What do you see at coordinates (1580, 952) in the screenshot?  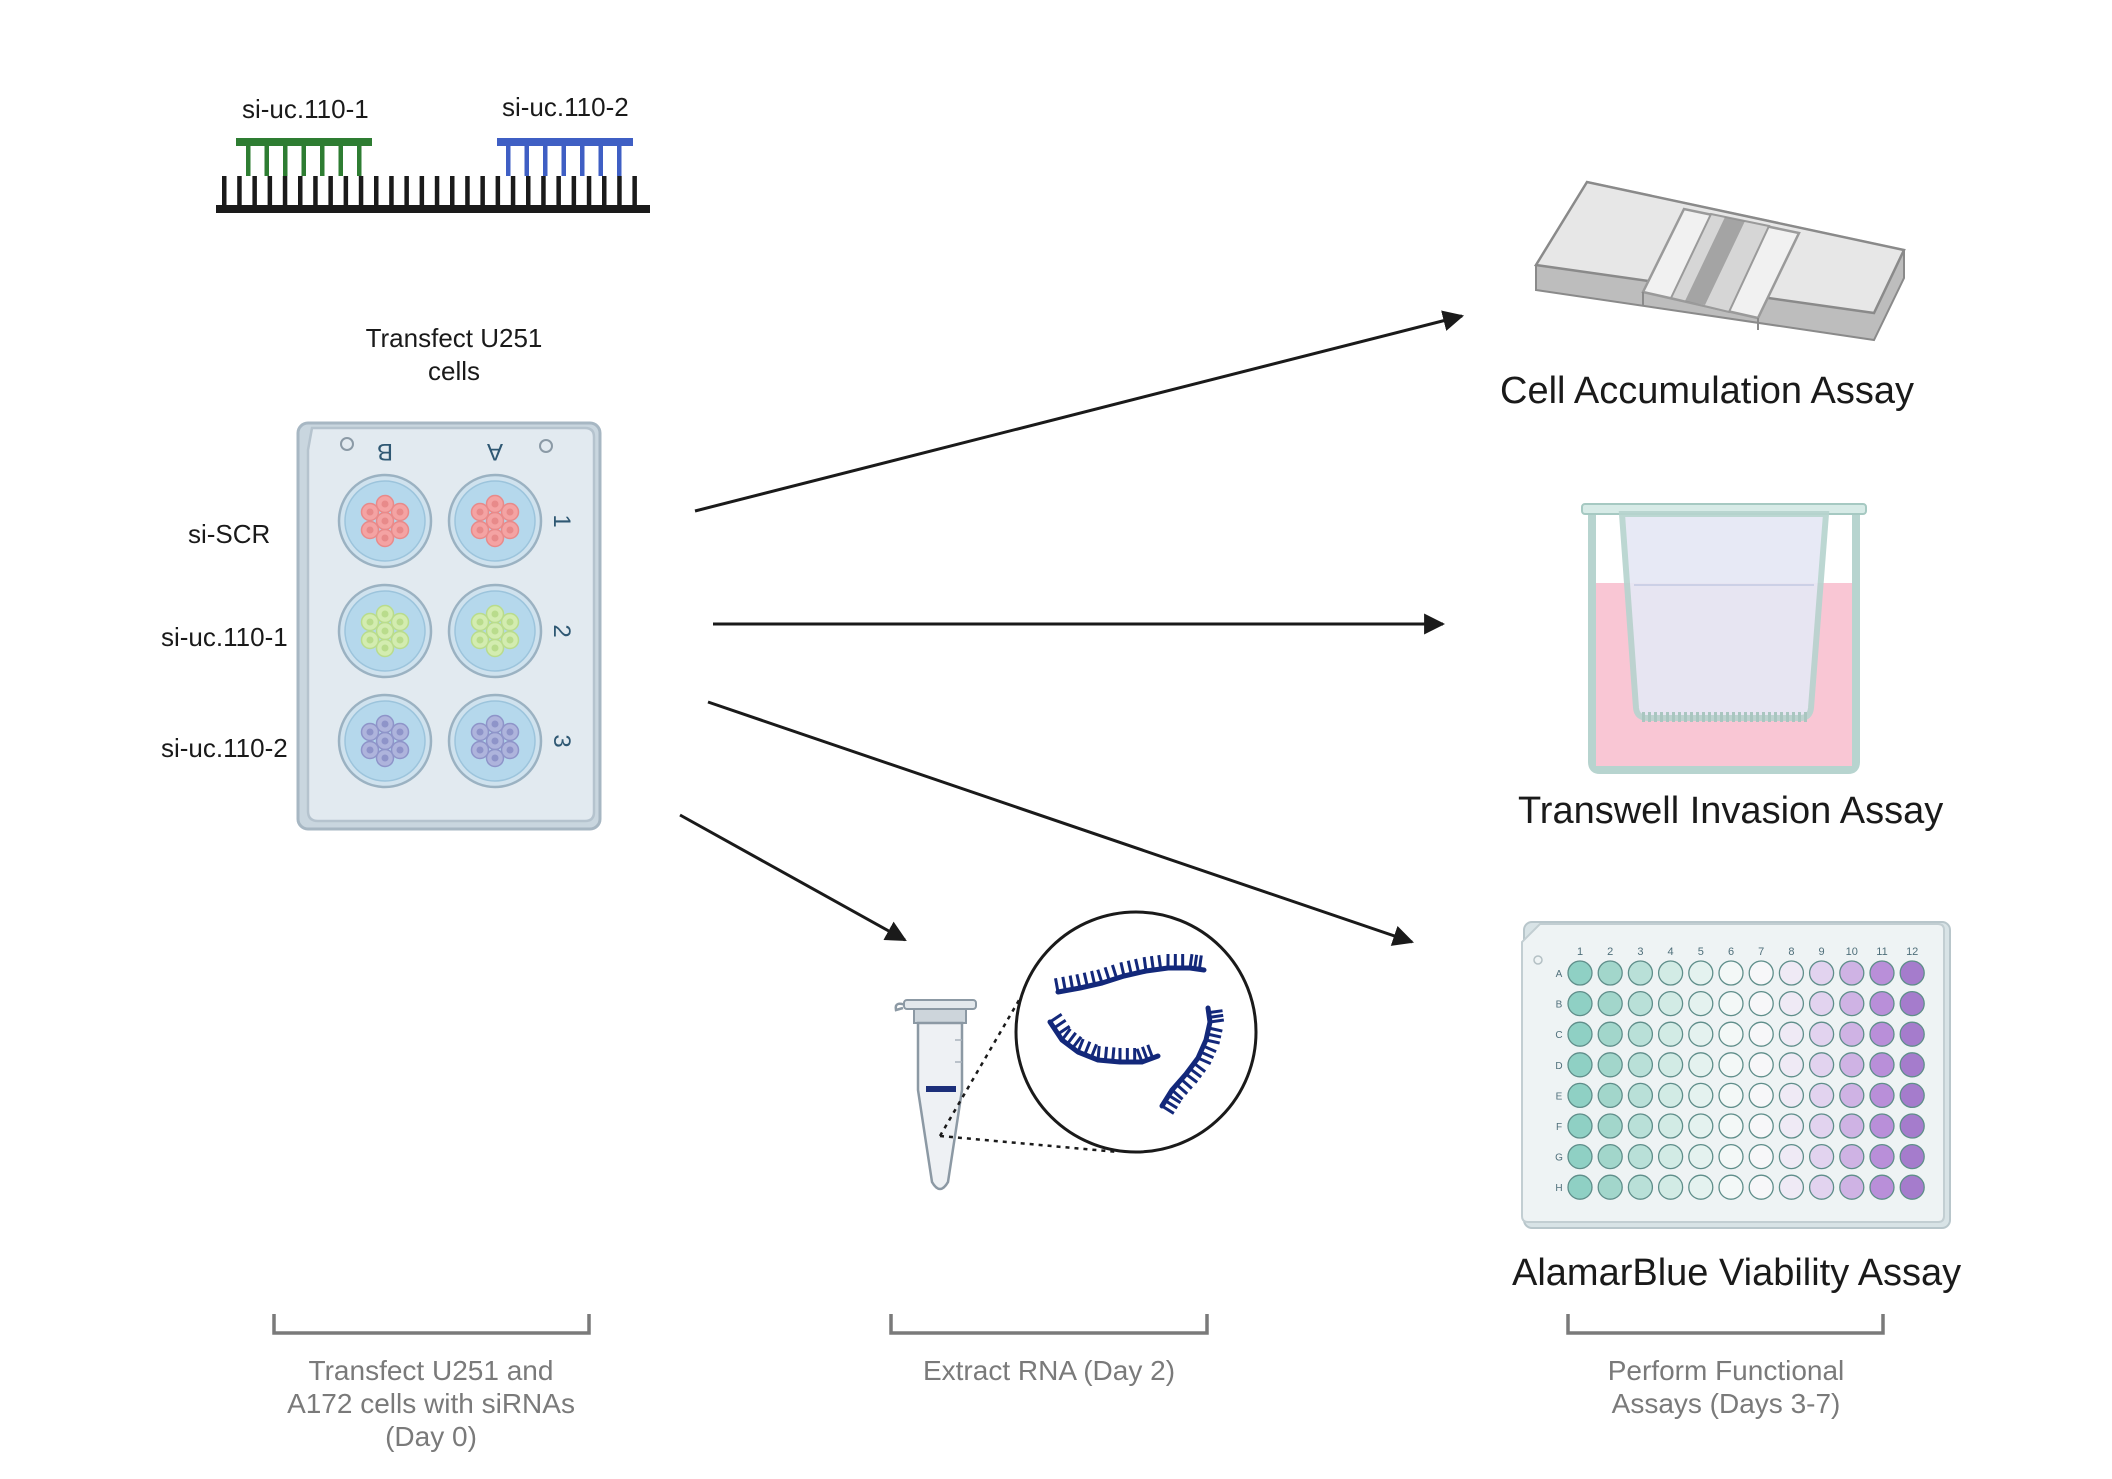 I see `plate96-col-label: 1` at bounding box center [1580, 952].